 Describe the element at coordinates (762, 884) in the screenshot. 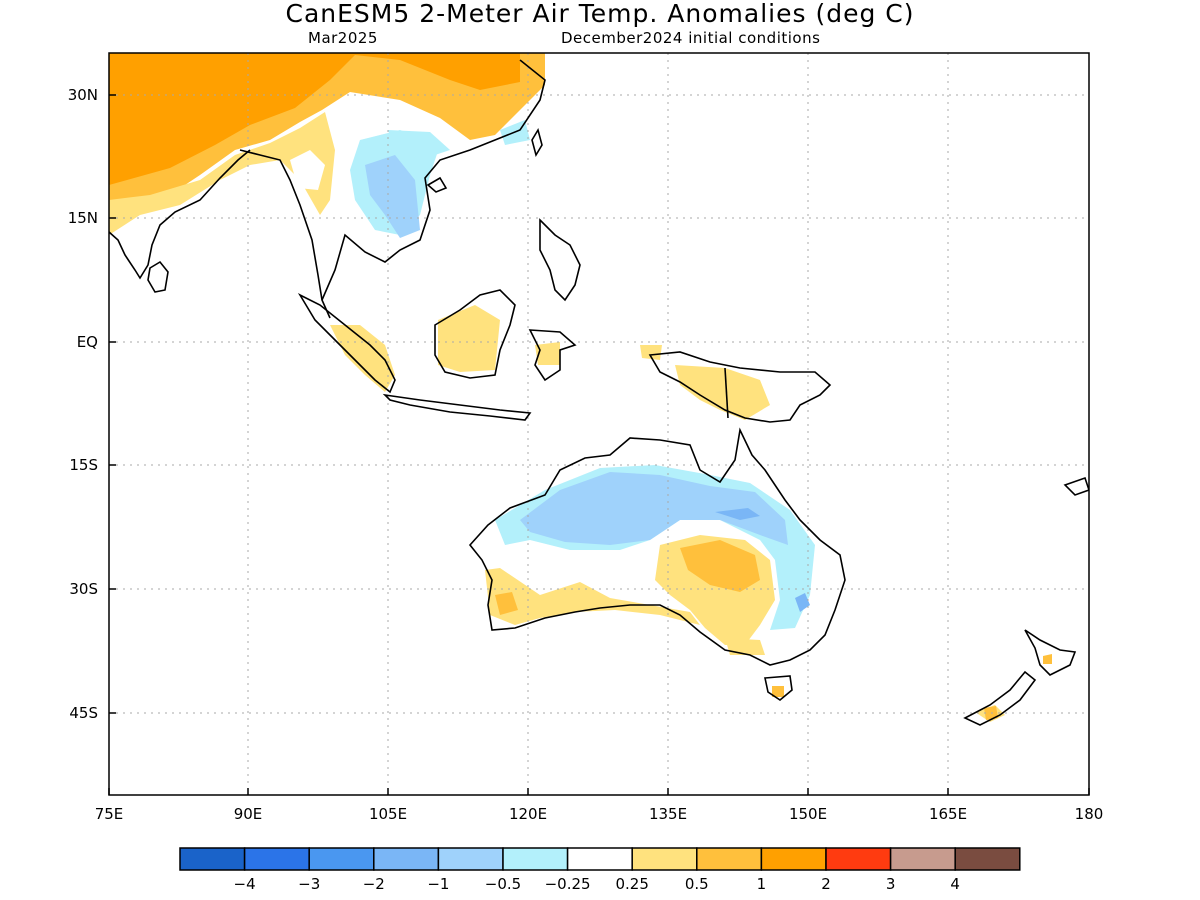

I see `legend-label: 1` at that location.